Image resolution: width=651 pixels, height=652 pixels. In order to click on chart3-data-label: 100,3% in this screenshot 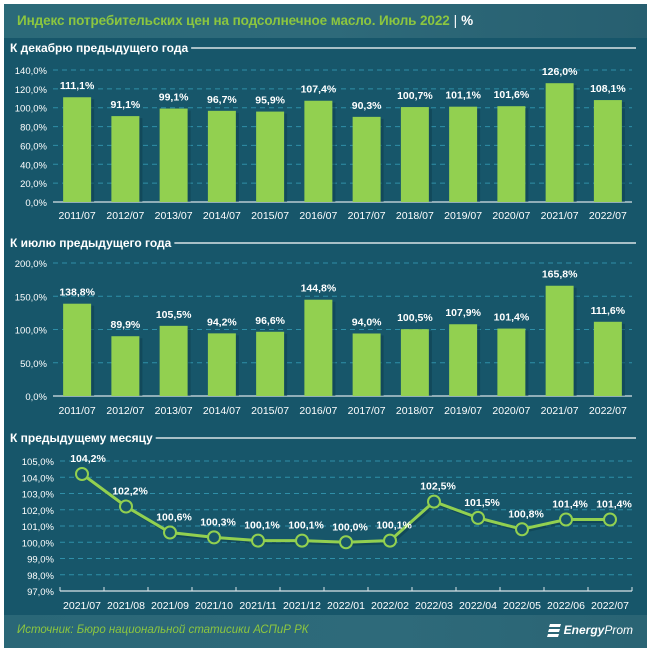, I will do `click(218, 522)`.